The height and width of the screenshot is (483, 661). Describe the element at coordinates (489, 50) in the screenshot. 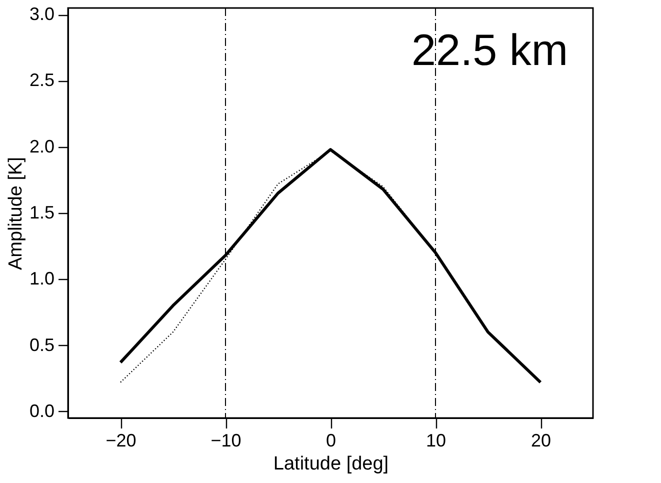

I see `annotation: 22.5 km` at that location.